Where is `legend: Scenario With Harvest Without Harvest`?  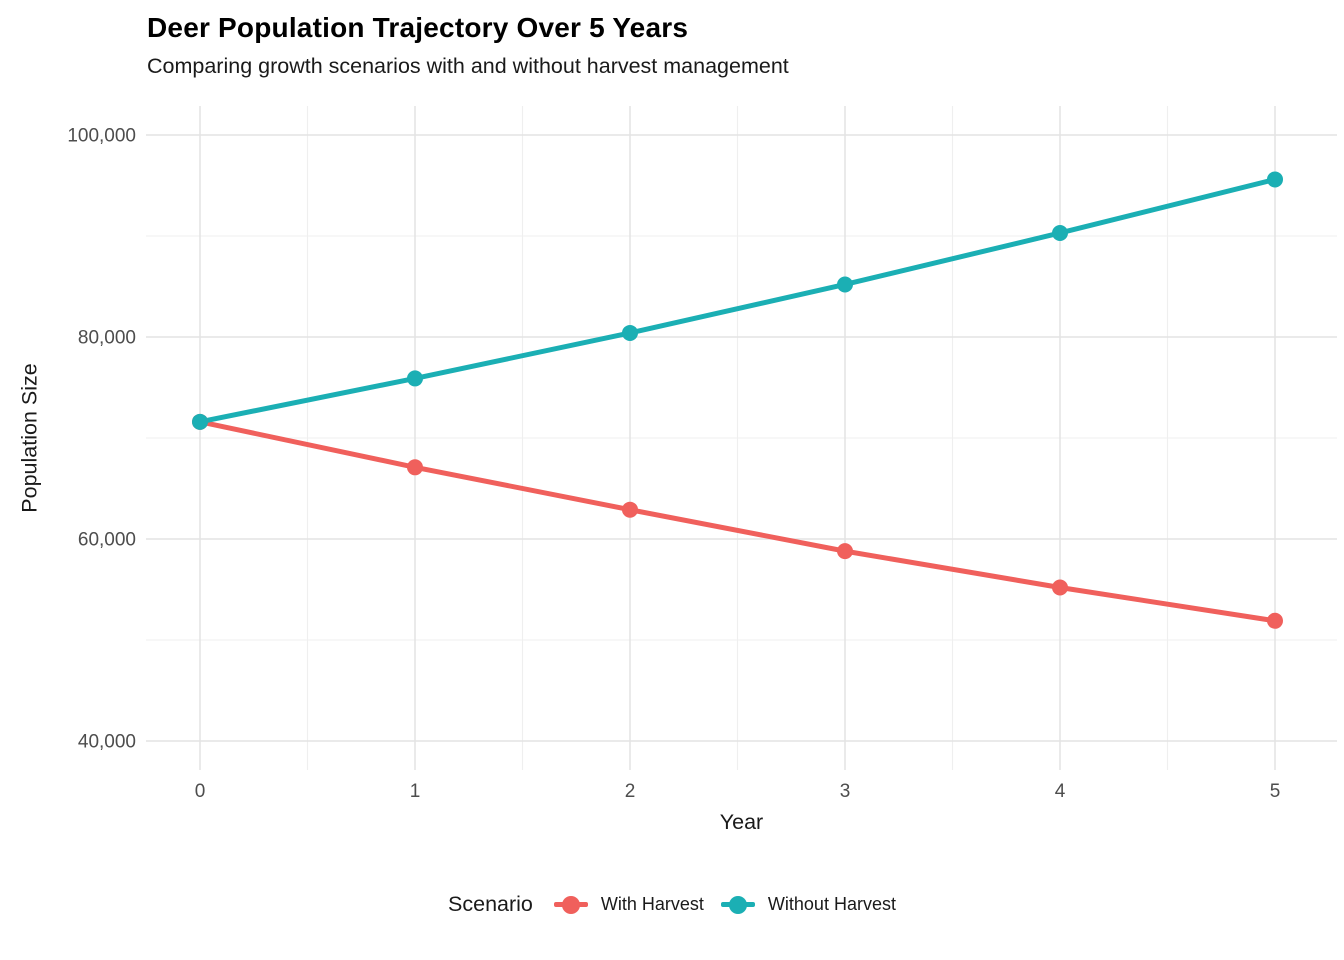 legend: Scenario With Harvest Without Harvest is located at coordinates (672, 904).